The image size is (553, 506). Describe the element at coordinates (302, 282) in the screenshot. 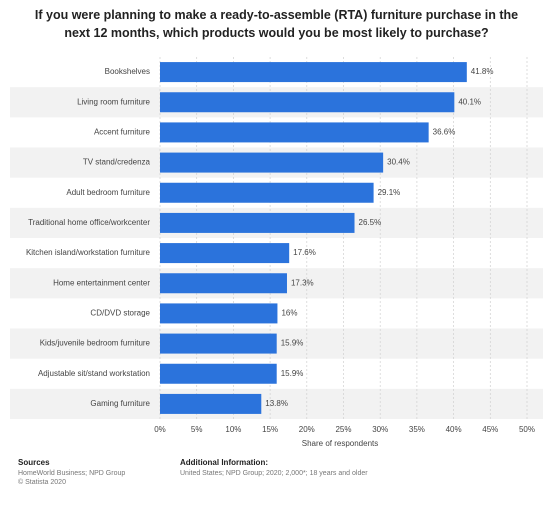

I see `value-label: 17.3%` at that location.